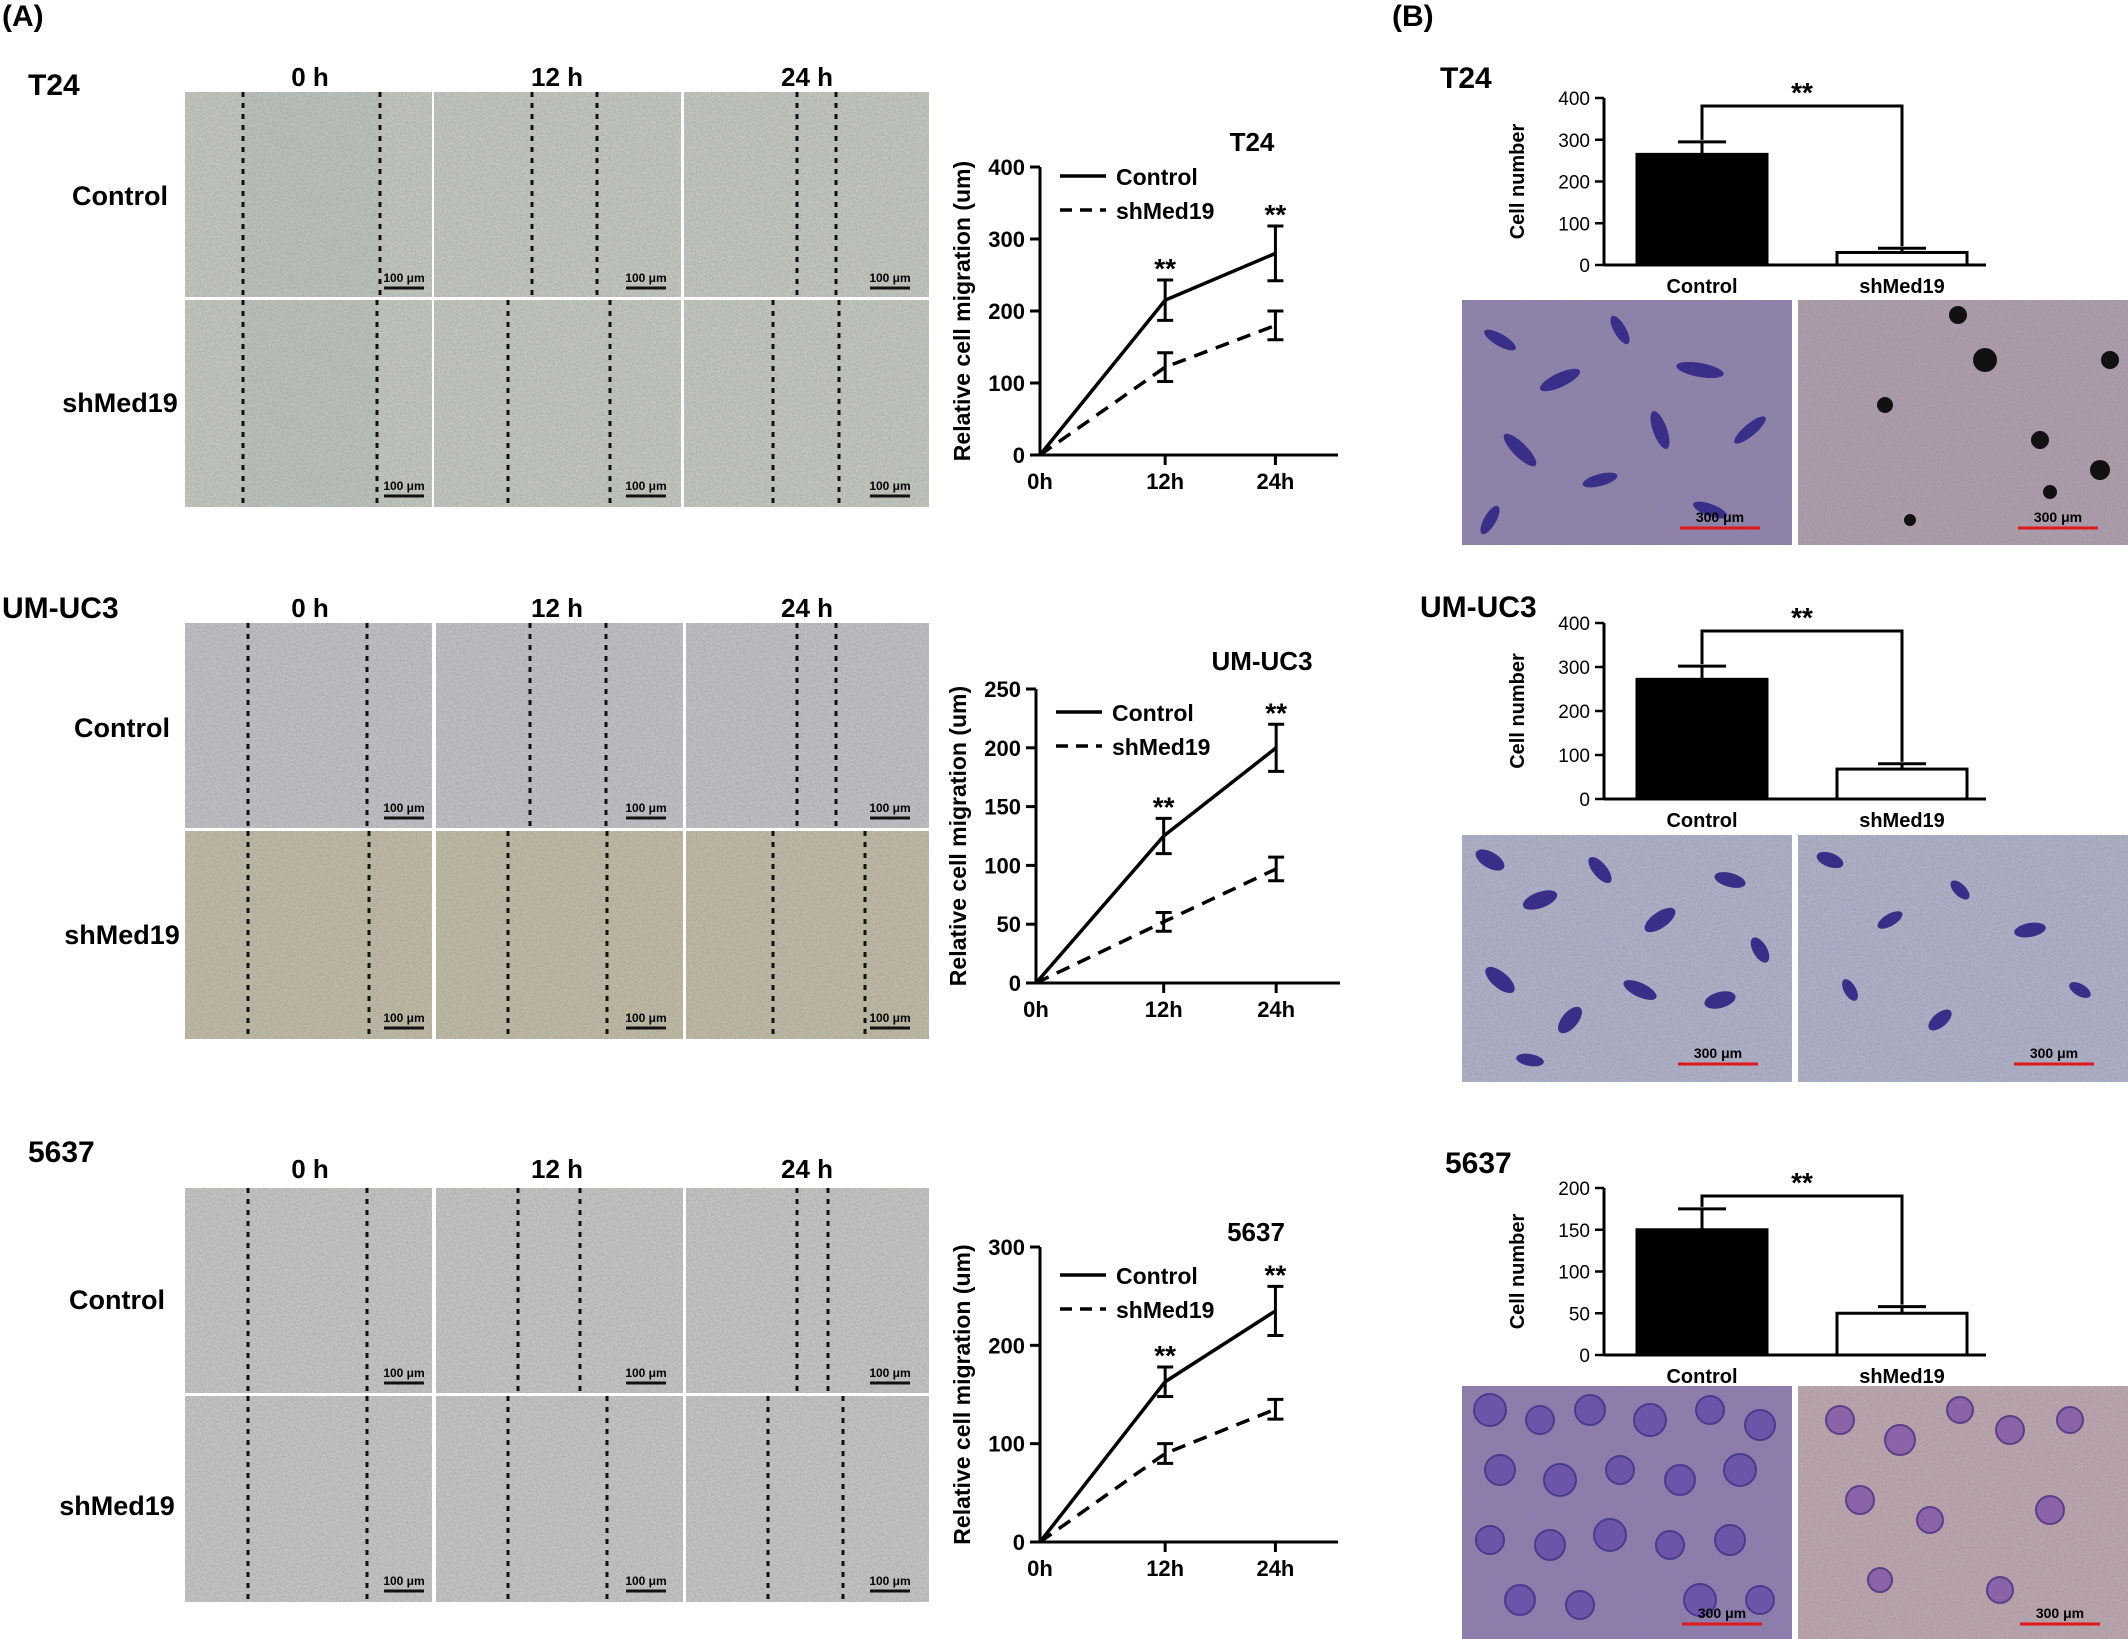 The height and width of the screenshot is (1639, 2128). What do you see at coordinates (1002, 689) in the screenshot?
I see `y-tick-label: 250` at bounding box center [1002, 689].